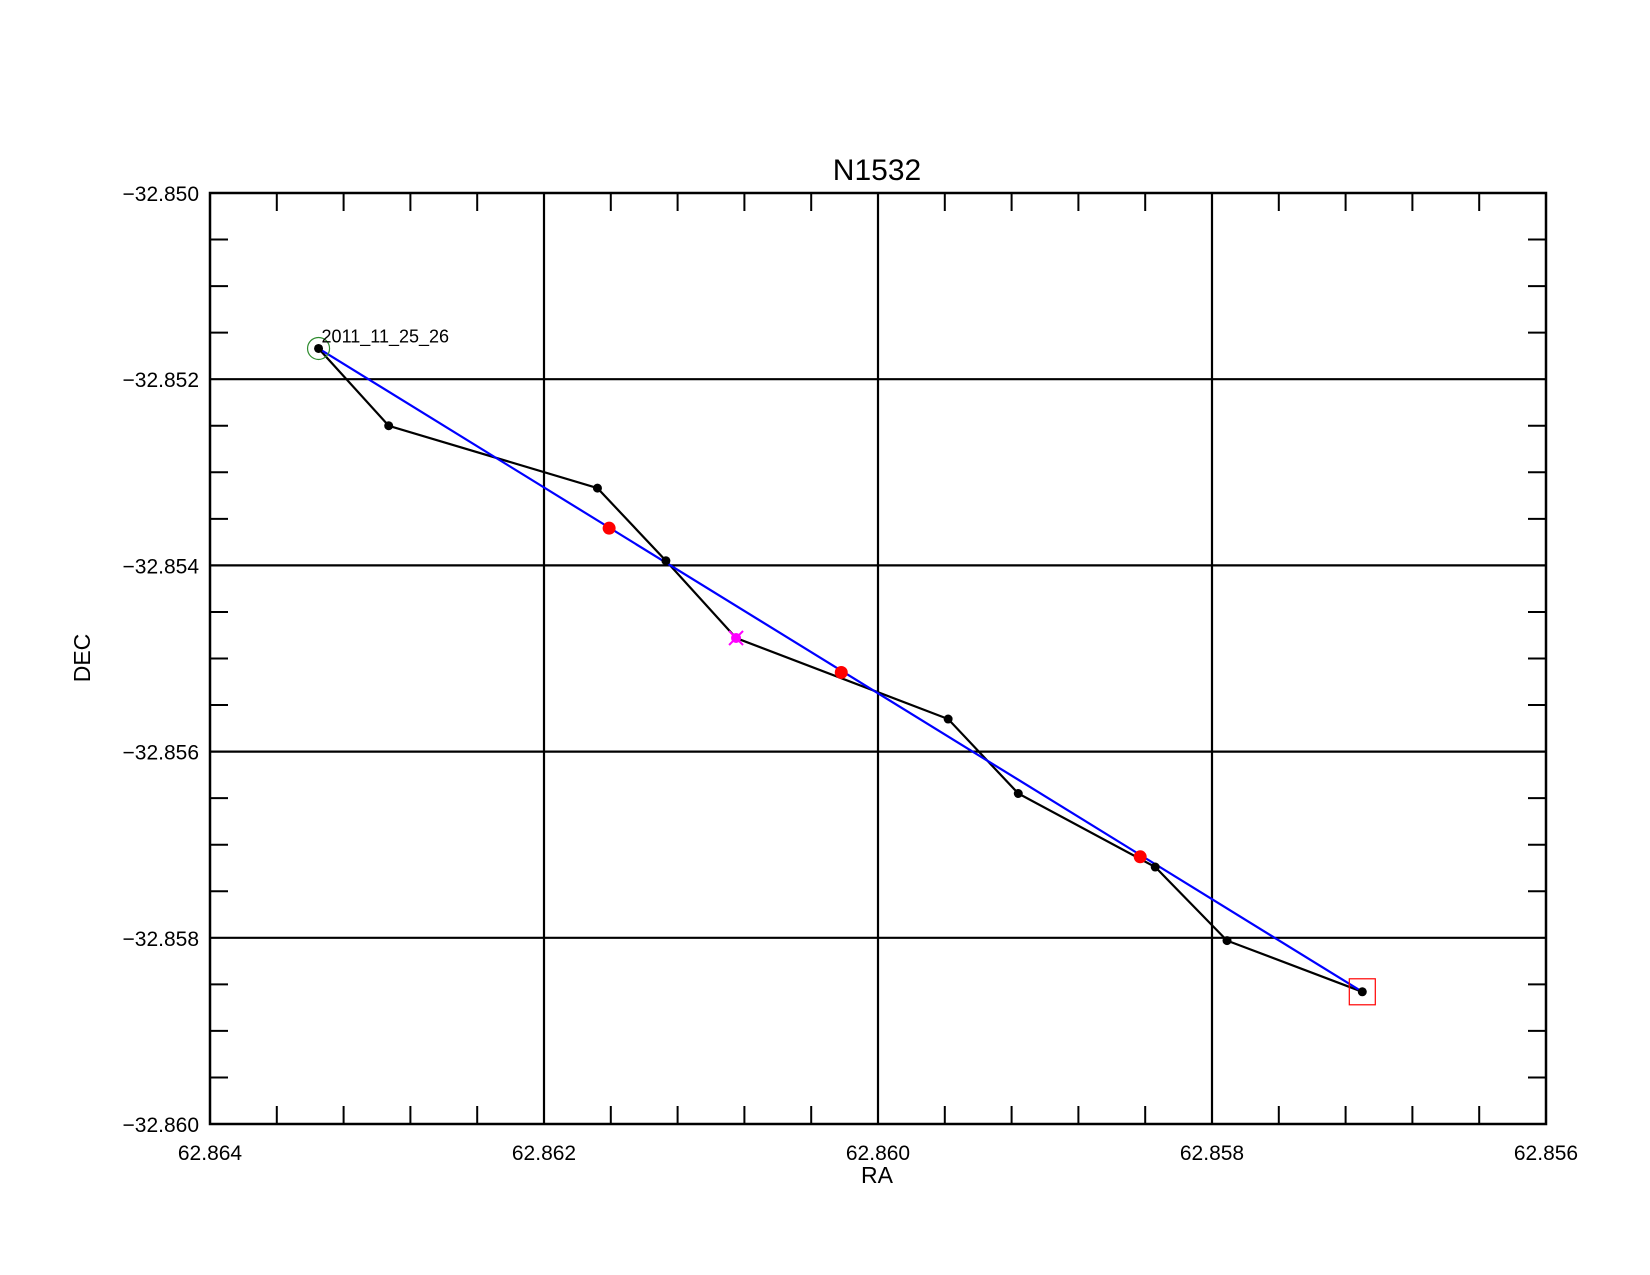  Describe the element at coordinates (161, 194) in the screenshot. I see `y-tick-label: −32.850` at that location.